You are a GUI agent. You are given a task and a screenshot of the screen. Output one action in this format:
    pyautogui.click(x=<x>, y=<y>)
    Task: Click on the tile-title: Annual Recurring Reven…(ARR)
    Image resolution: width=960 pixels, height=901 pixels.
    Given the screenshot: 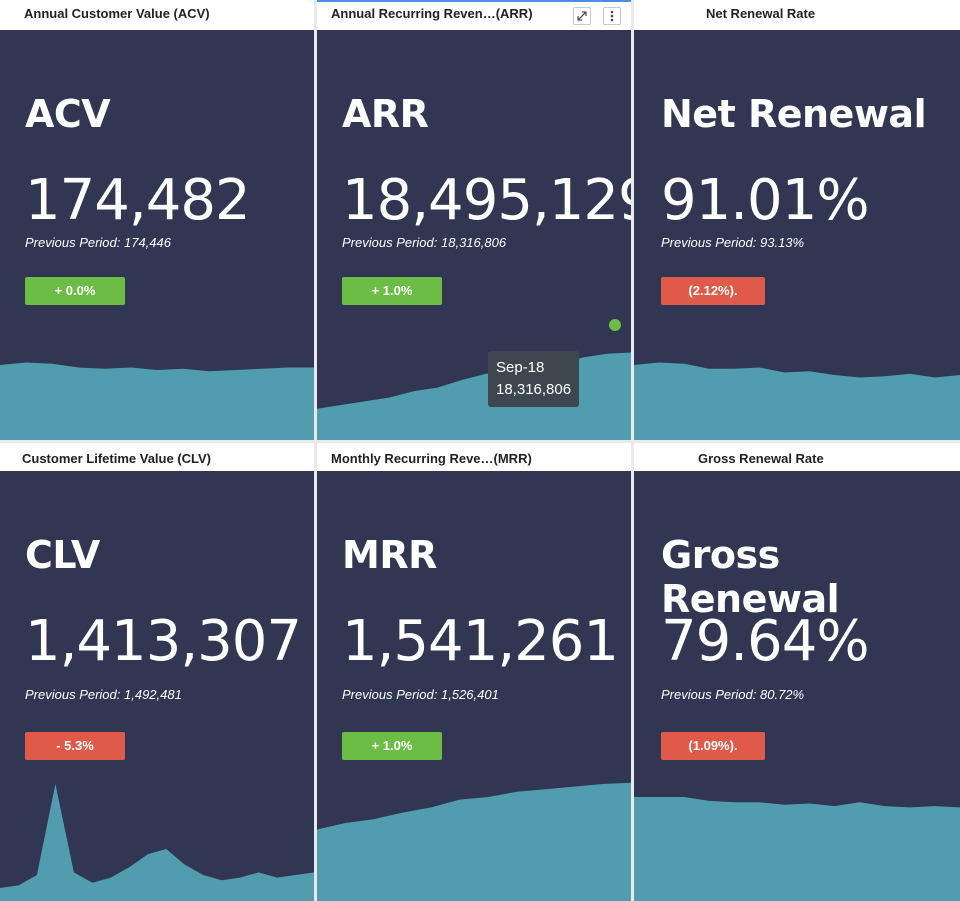 What is the action you would take?
    pyautogui.click(x=432, y=13)
    